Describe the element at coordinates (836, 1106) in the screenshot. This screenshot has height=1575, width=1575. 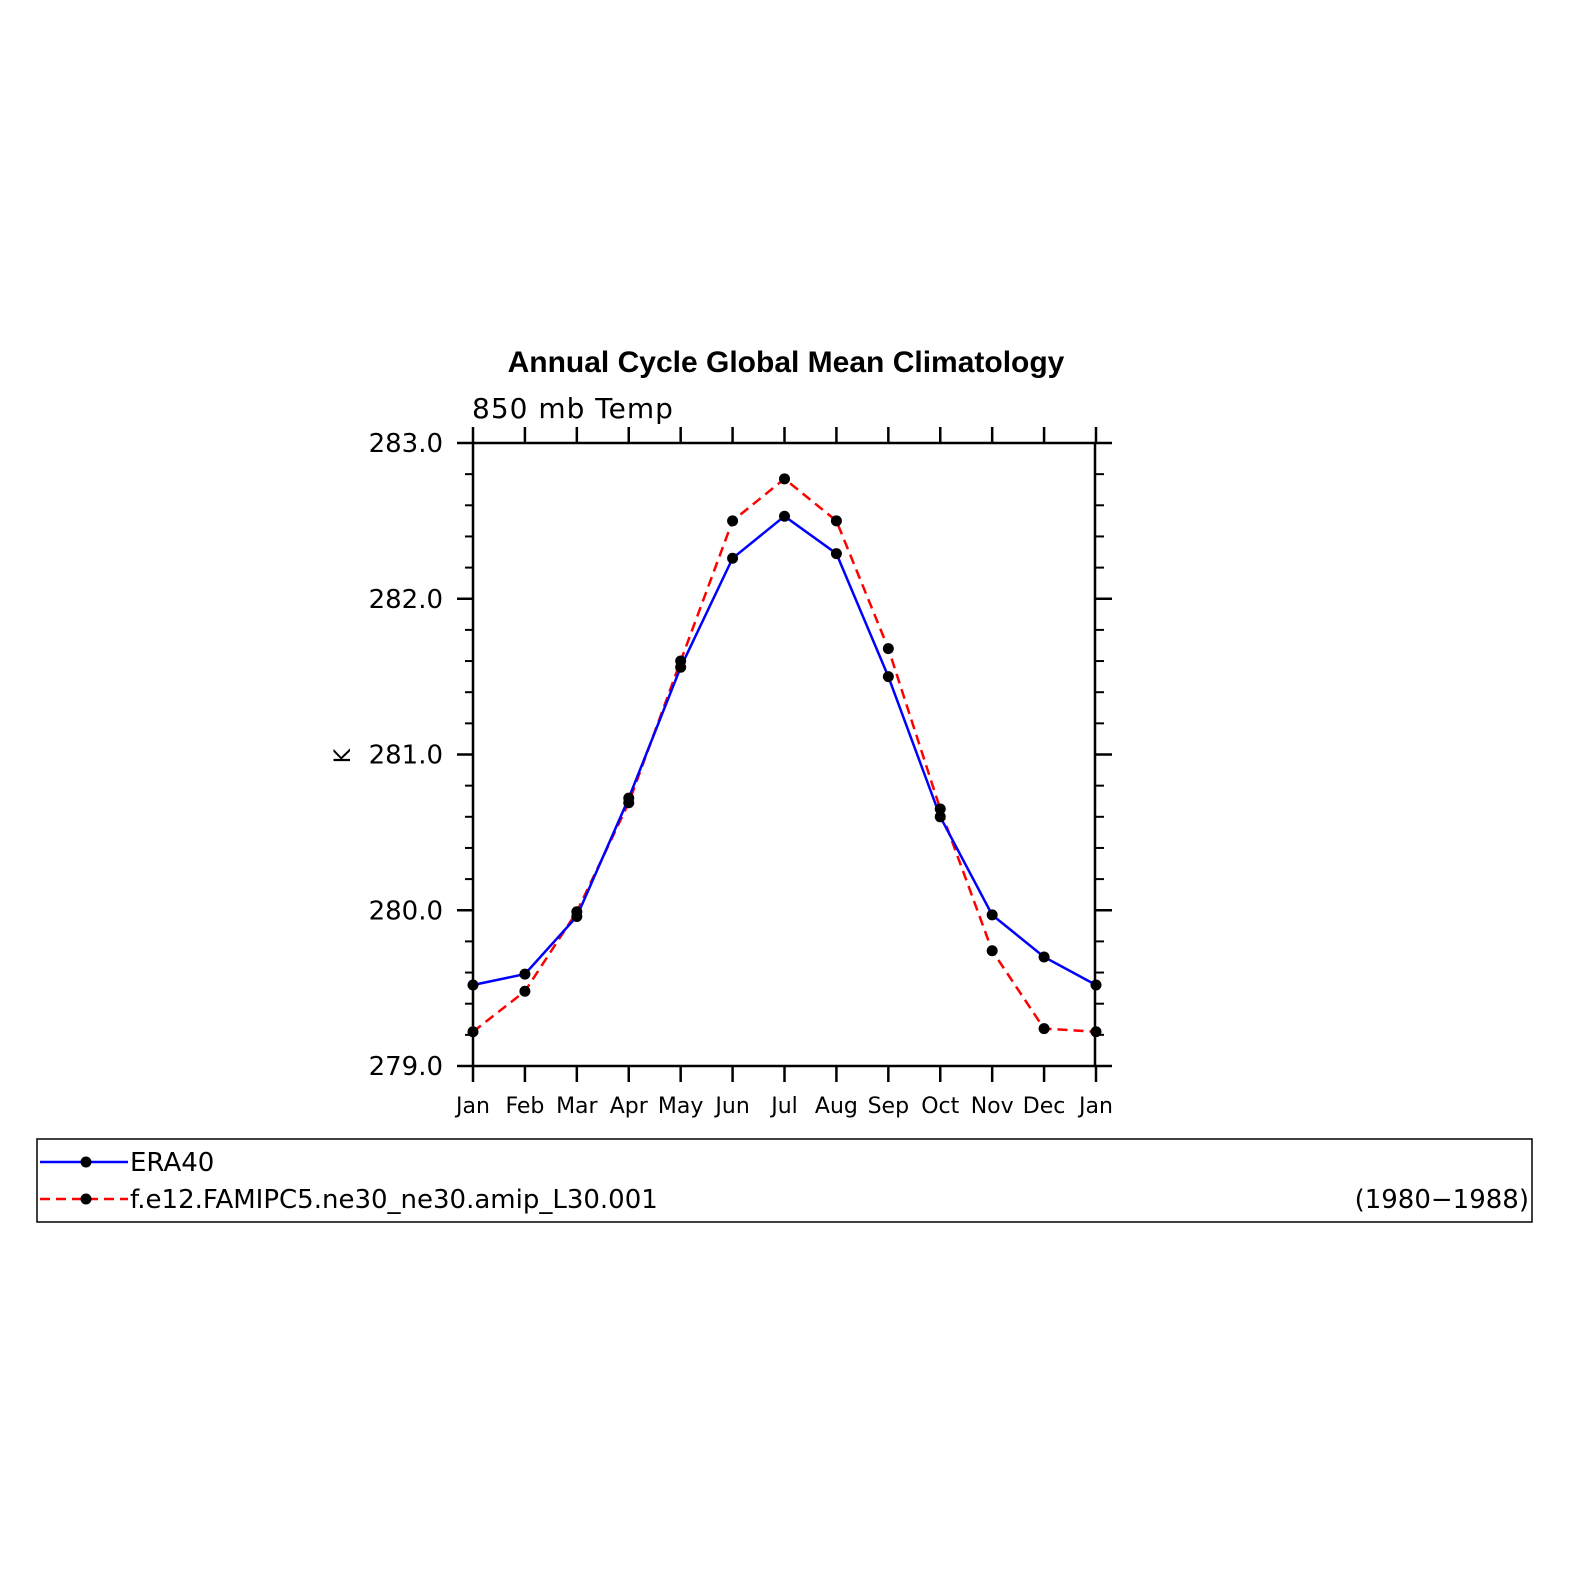
I see `x-tick-label: Aug` at that location.